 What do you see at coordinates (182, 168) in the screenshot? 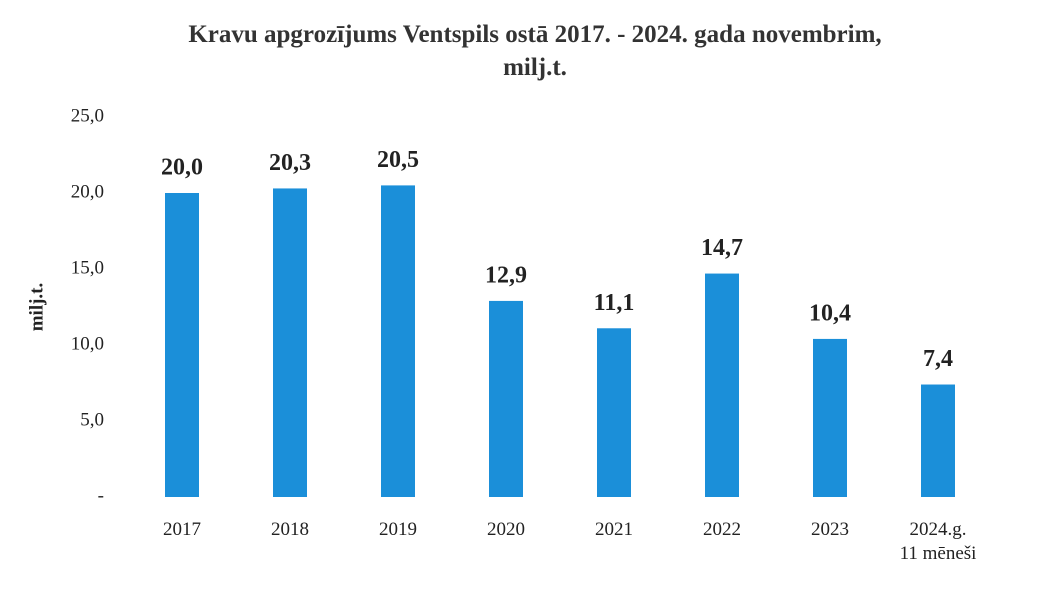
I see `value-label: 20,0` at bounding box center [182, 168].